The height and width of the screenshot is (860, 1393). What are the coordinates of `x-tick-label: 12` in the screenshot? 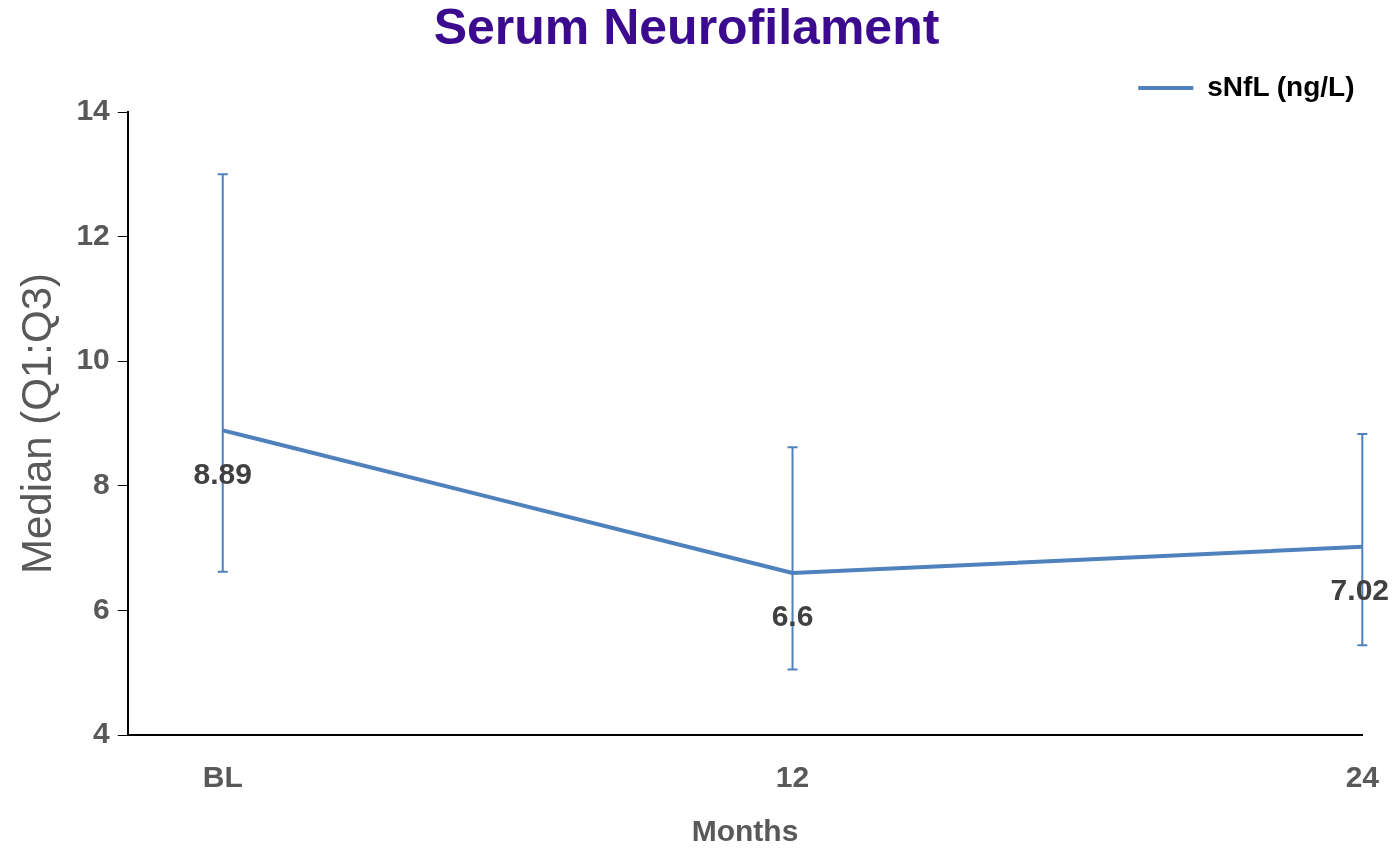 It's located at (792, 777).